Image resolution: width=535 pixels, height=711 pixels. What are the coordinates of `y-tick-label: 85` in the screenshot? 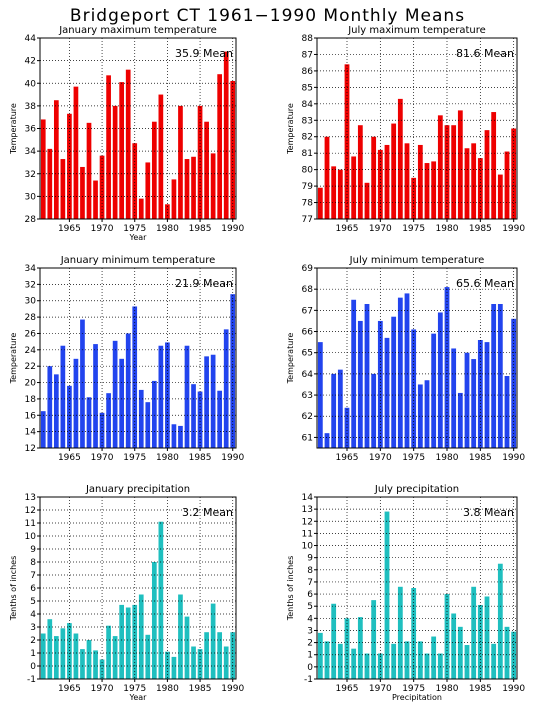 It's located at (307, 88).